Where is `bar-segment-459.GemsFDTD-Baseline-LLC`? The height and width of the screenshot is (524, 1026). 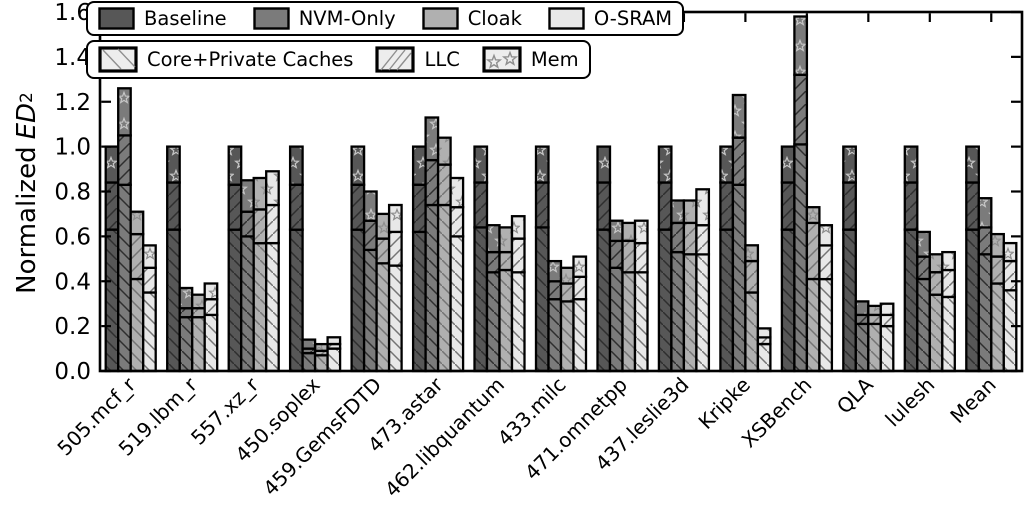 bar-segment-459.GemsFDTD-Baseline-LLC is located at coordinates (358, 207).